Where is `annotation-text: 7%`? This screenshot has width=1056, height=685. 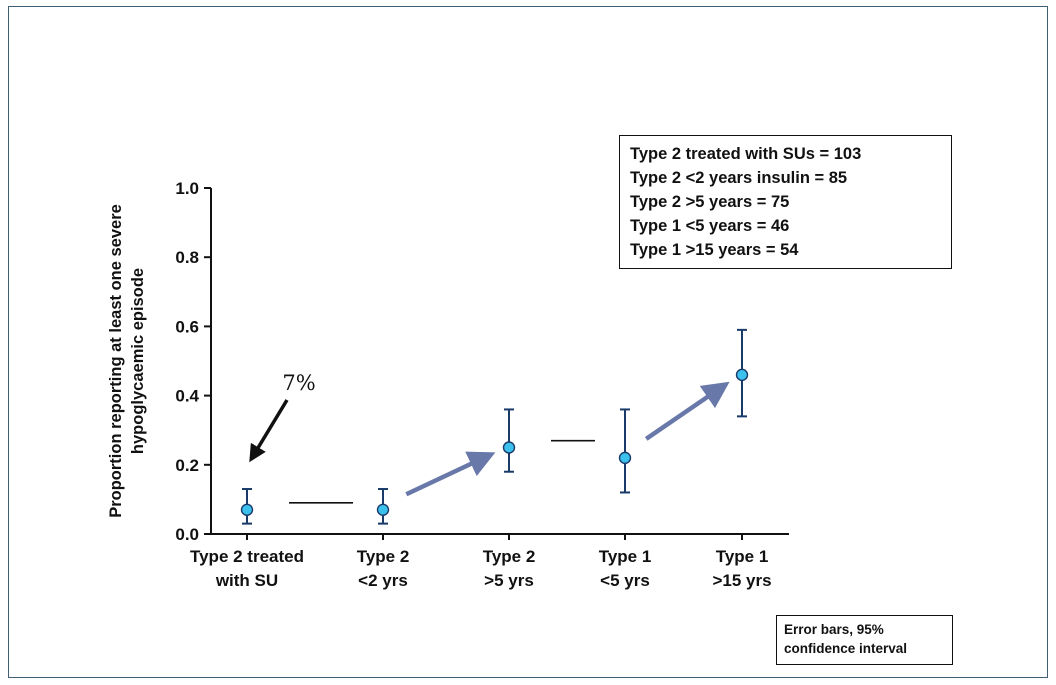
annotation-text: 7% is located at coordinates (298, 383).